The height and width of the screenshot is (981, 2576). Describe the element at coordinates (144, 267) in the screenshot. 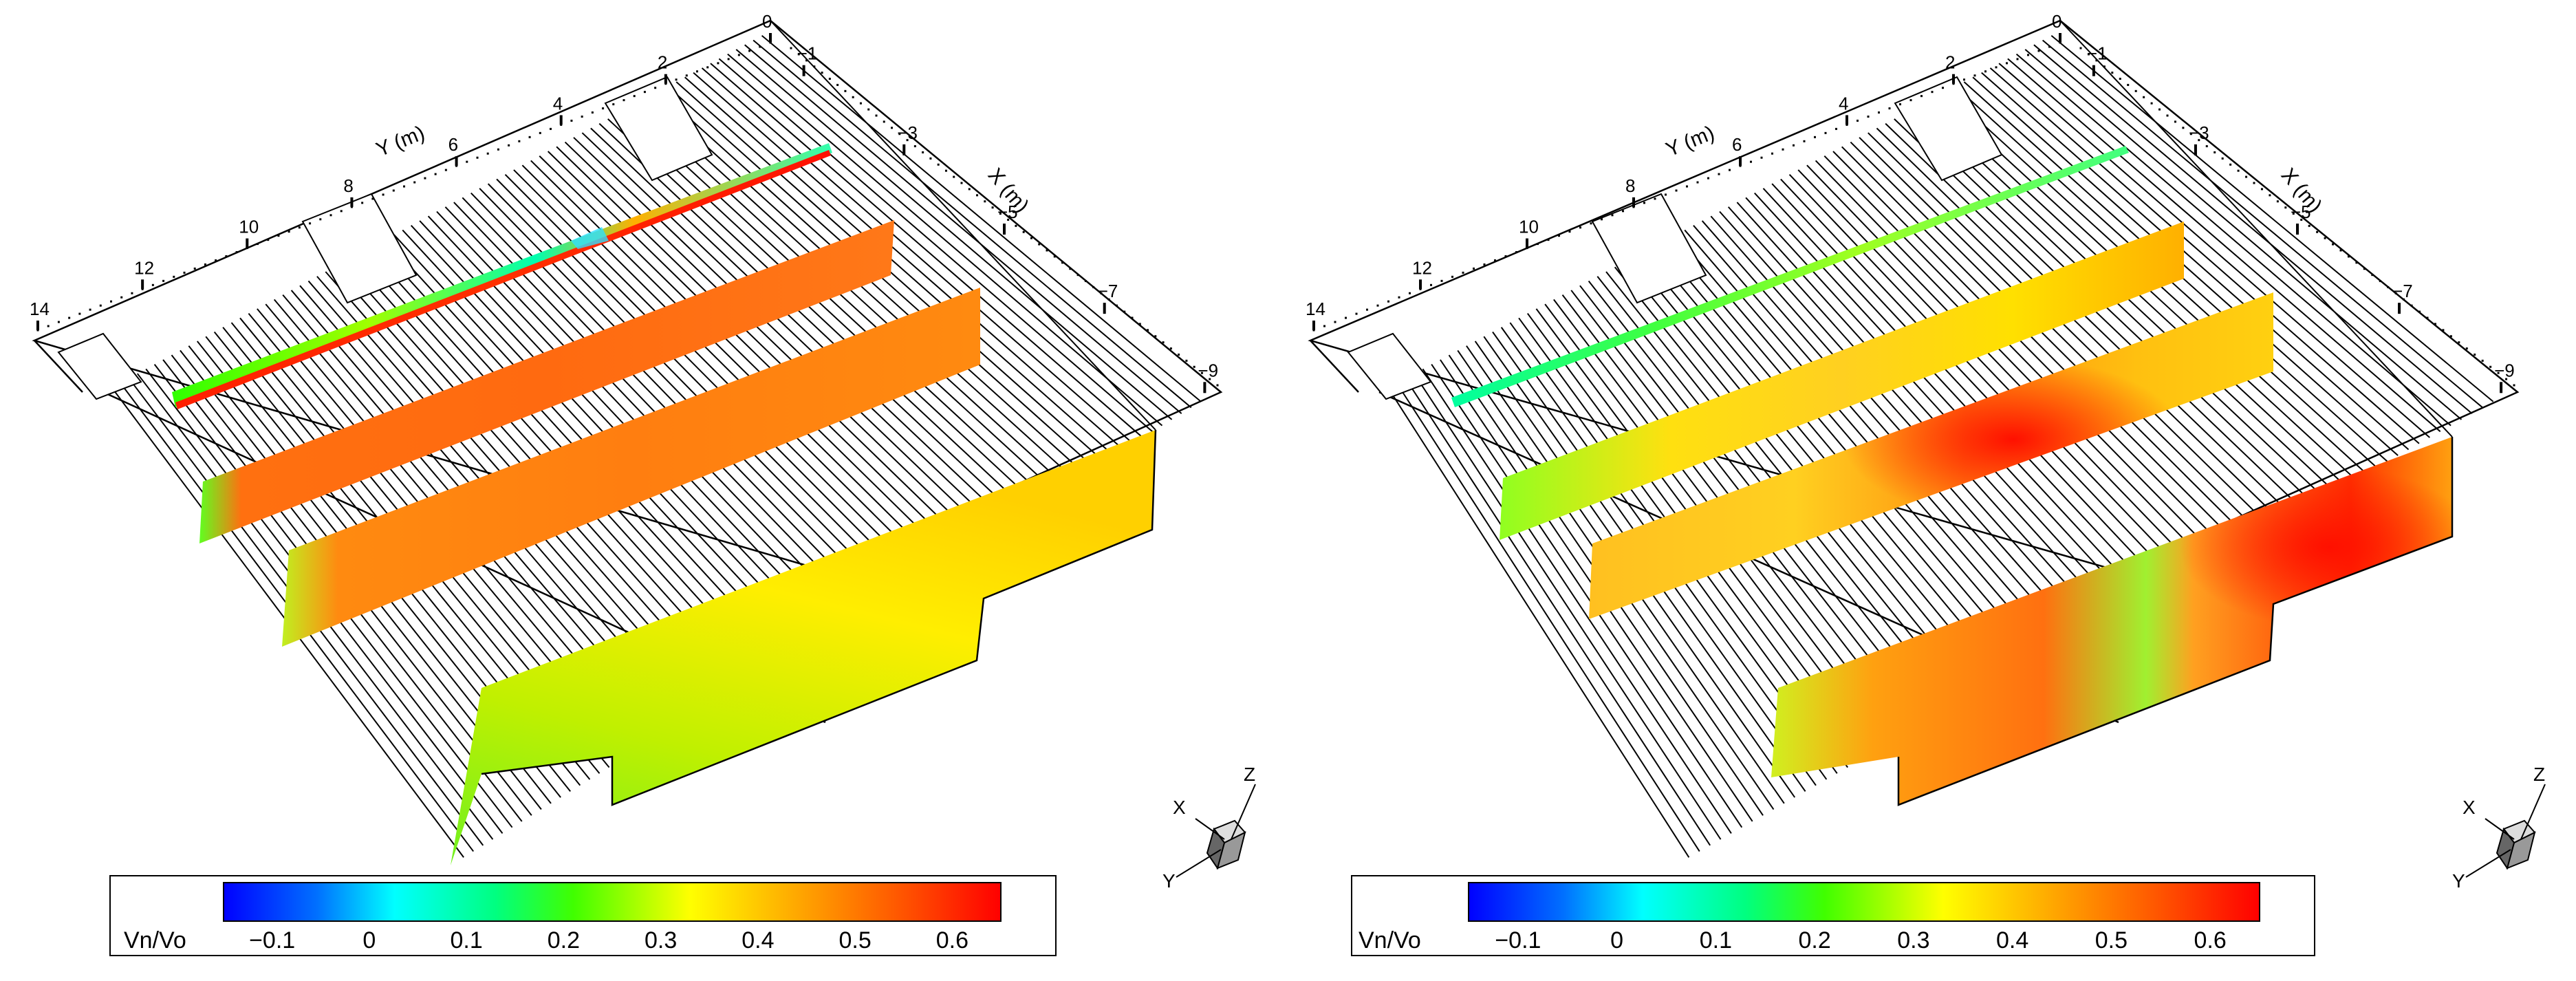

I see `y-tick-label: 12` at that location.